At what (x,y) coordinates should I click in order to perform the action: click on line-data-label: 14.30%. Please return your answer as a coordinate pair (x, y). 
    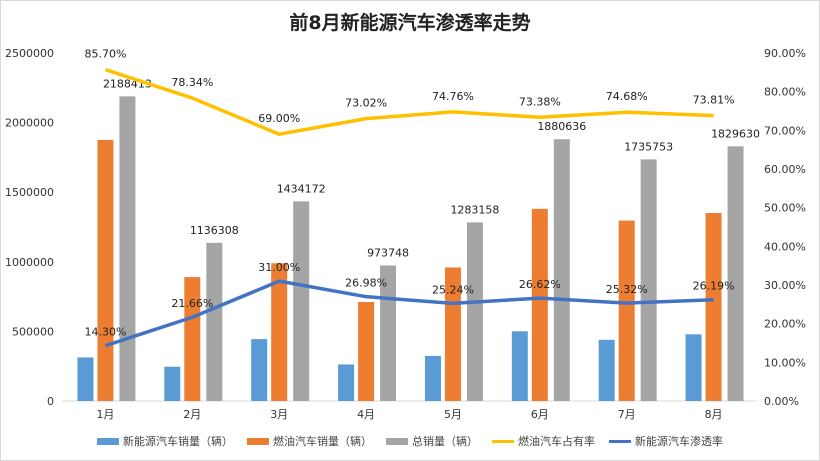
    Looking at the image, I should click on (105, 332).